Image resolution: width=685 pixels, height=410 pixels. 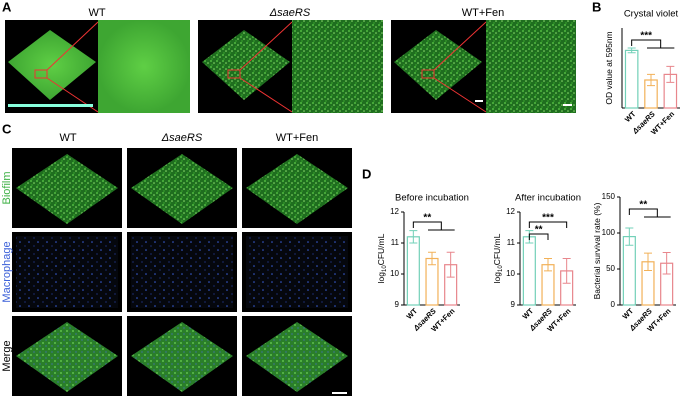 What do you see at coordinates (7, 187) in the screenshot?
I see `row-label: Biofilm` at bounding box center [7, 187].